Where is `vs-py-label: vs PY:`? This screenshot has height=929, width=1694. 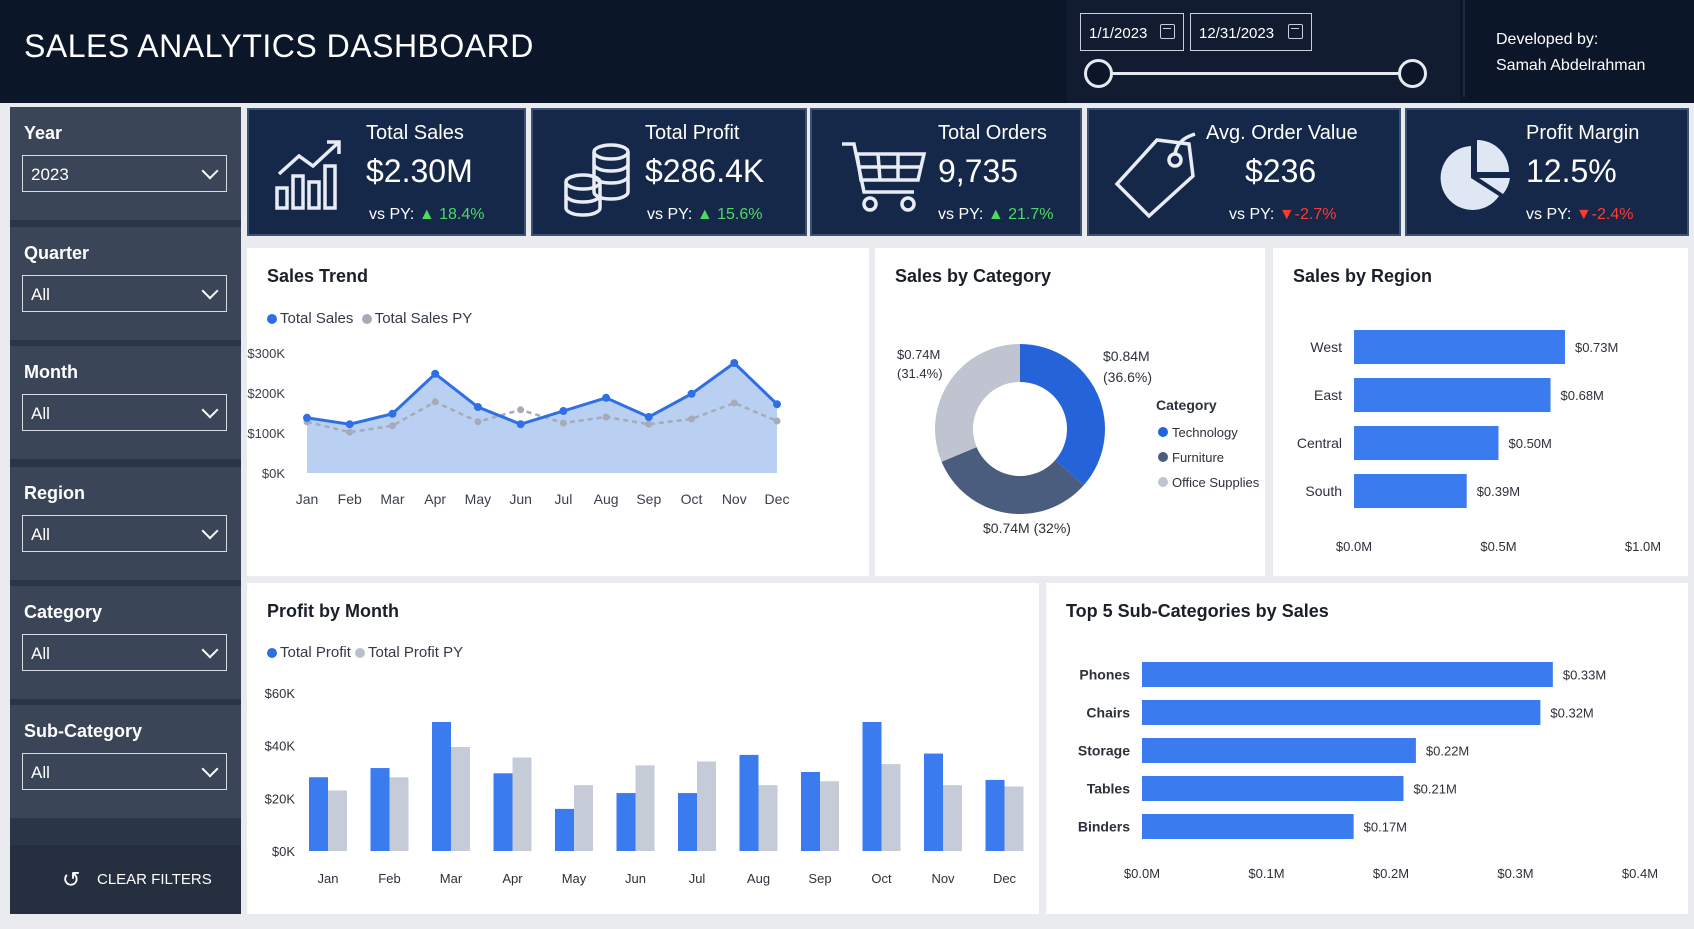 vs-py-label: vs PY: is located at coordinates (1549, 214).